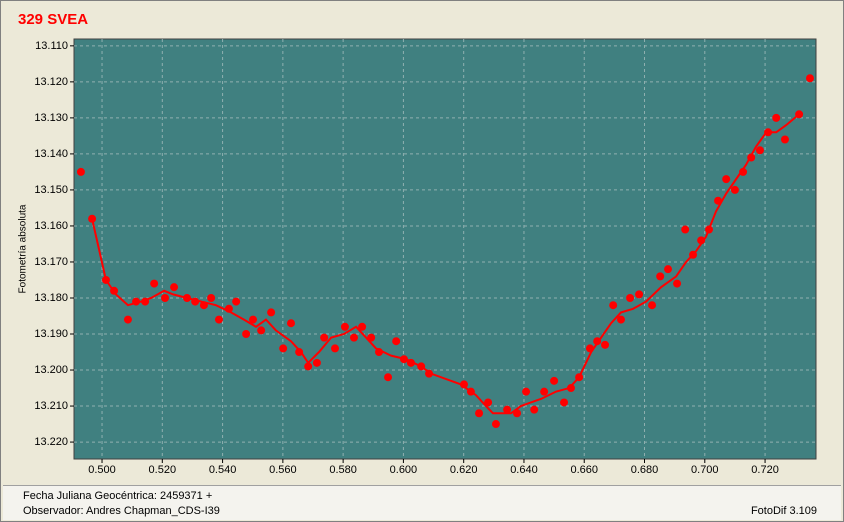 The height and width of the screenshot is (522, 844). What do you see at coordinates (404, 470) in the screenshot?
I see `x-tick-label: 0.600` at bounding box center [404, 470].